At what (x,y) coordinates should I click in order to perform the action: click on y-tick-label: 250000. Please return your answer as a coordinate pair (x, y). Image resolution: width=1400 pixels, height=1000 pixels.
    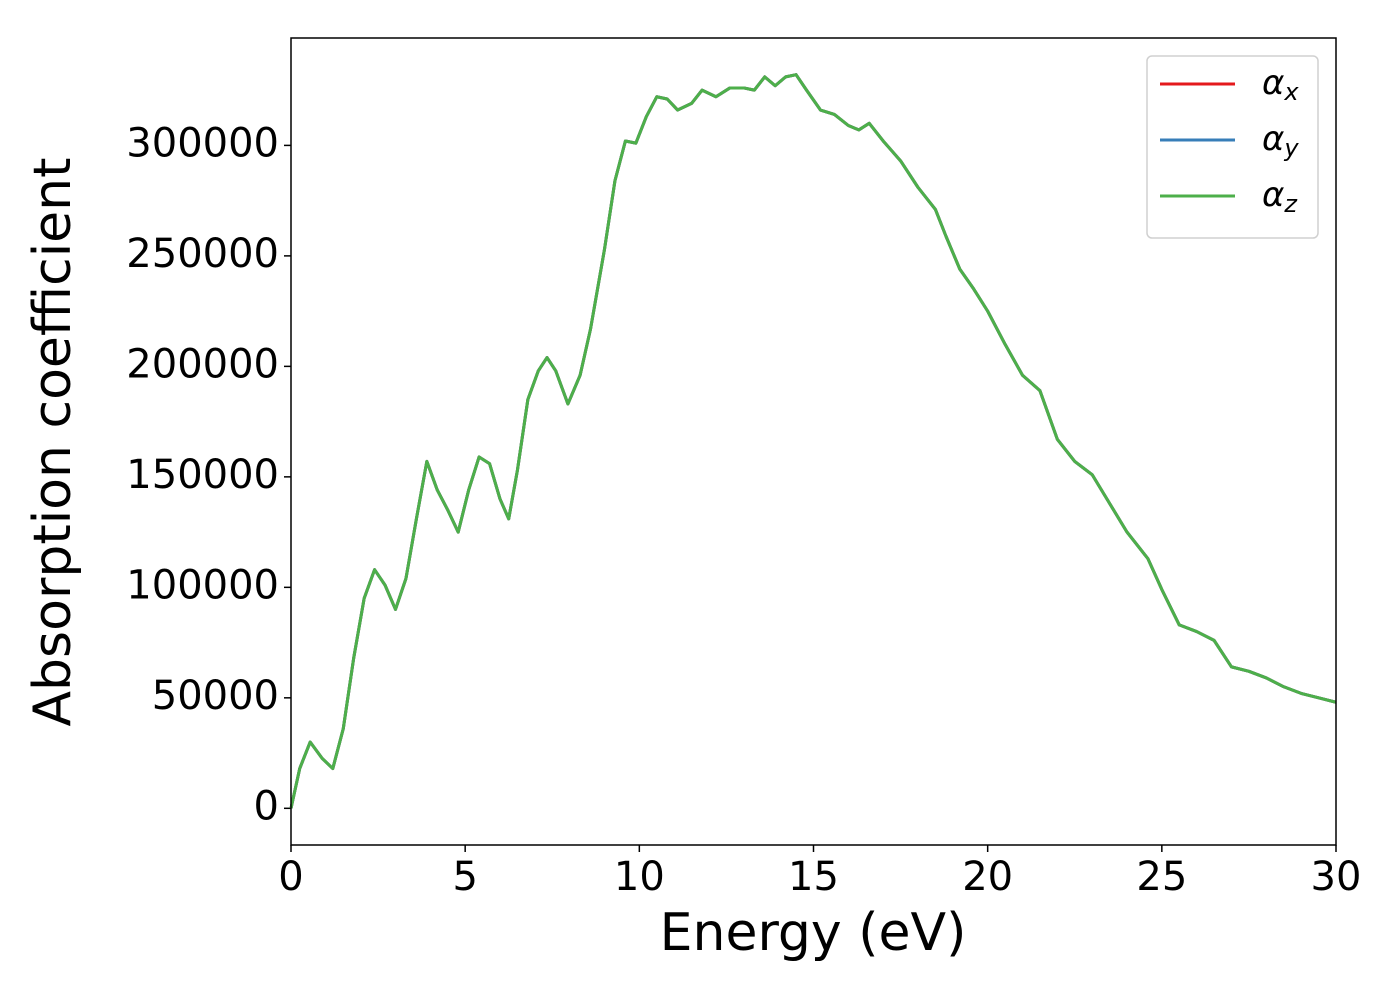
    Looking at the image, I should click on (202, 254).